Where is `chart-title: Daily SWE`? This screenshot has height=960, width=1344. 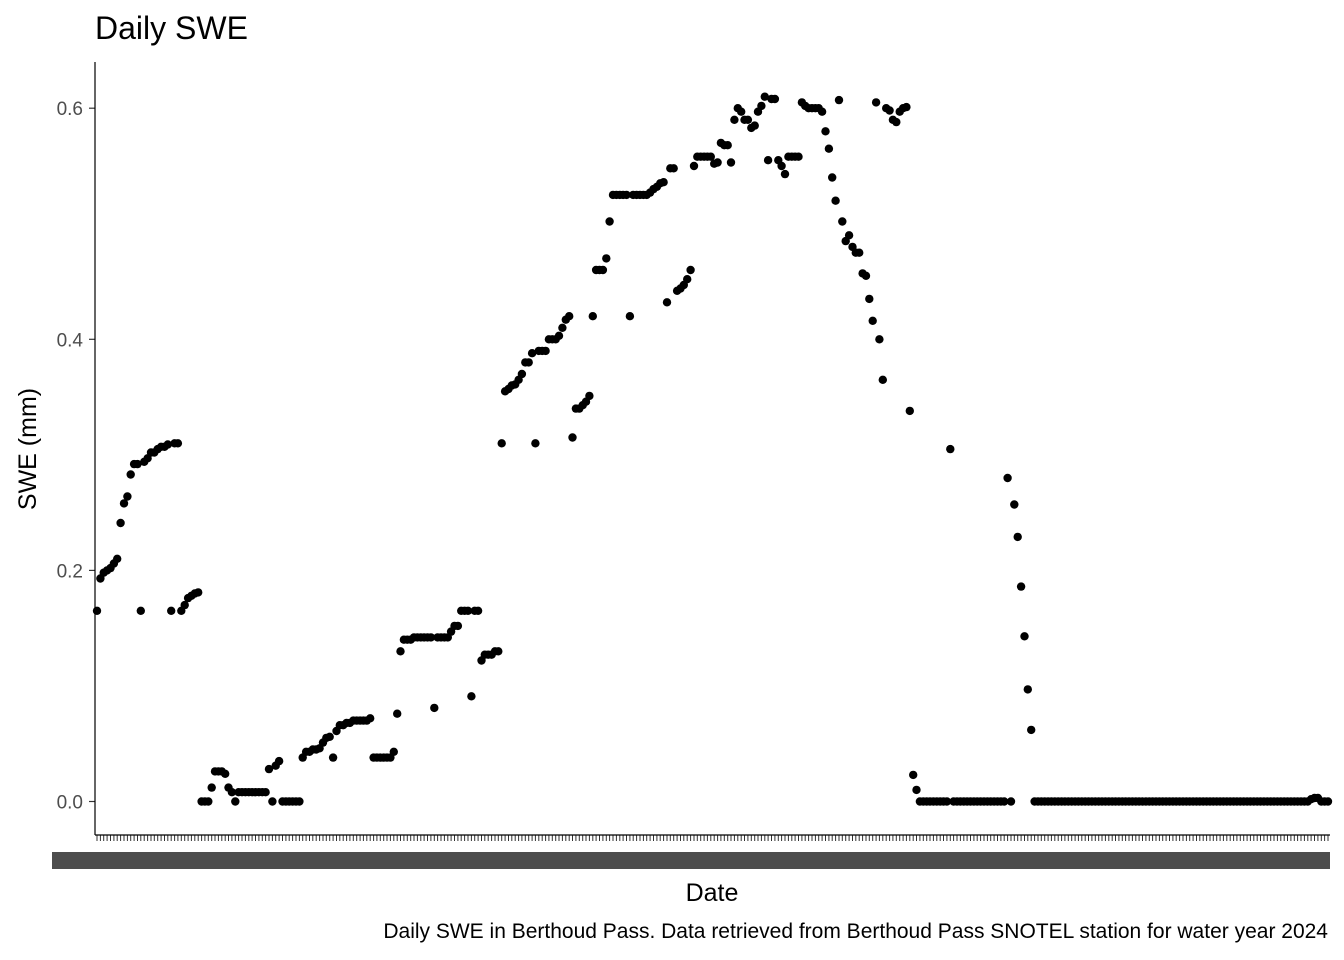
chart-title: Daily SWE is located at coordinates (171, 28).